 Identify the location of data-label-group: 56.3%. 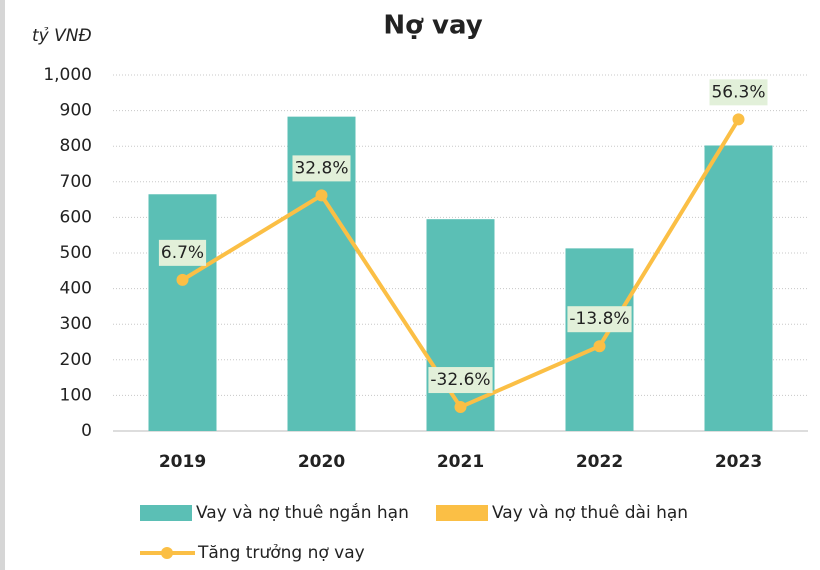
(738, 92).